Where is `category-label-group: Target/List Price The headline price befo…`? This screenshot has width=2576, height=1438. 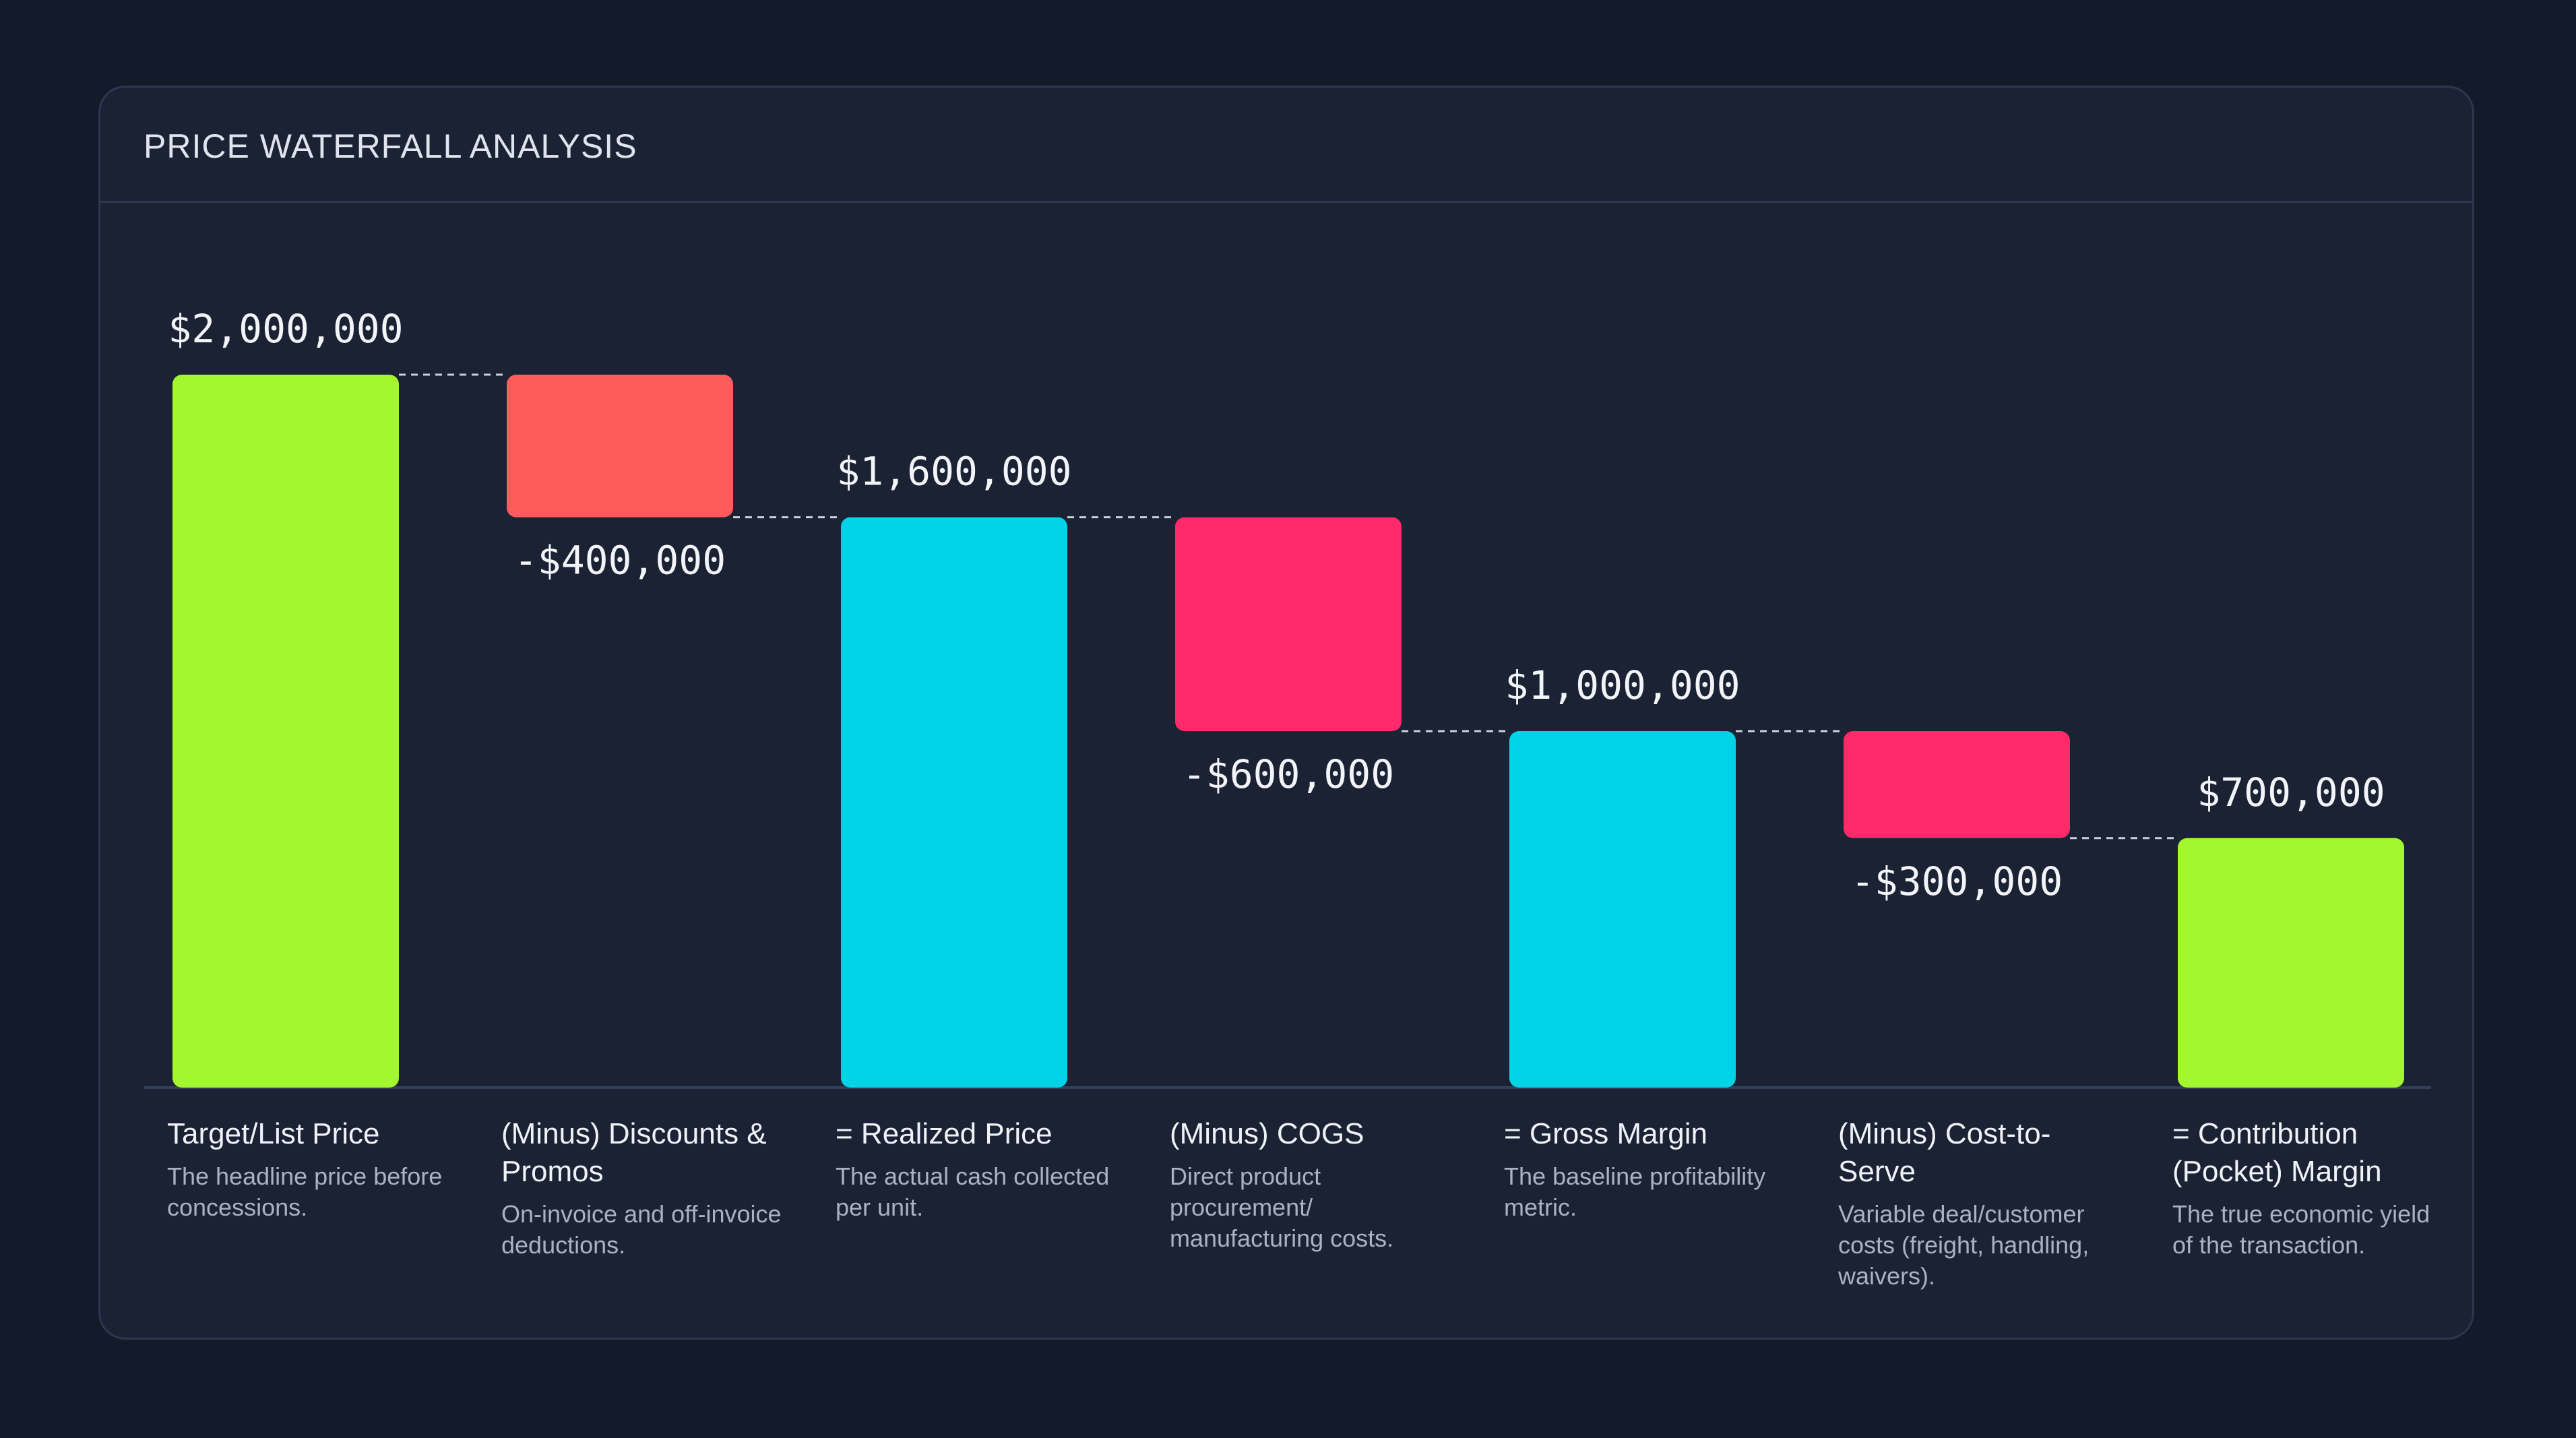
category-label-group: Target/List Price The headline price befo… is located at coordinates (308, 1169).